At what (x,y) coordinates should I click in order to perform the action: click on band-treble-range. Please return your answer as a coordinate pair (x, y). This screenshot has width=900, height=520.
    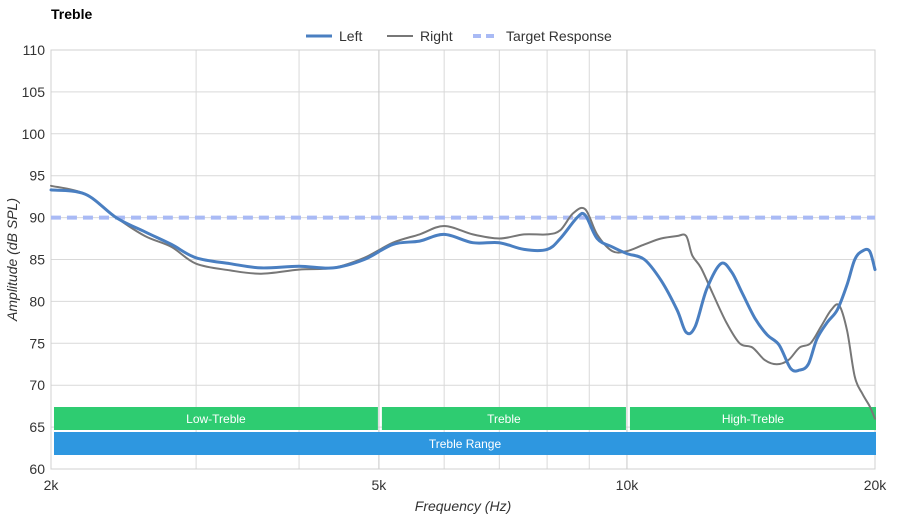
    Looking at the image, I should click on (465, 443).